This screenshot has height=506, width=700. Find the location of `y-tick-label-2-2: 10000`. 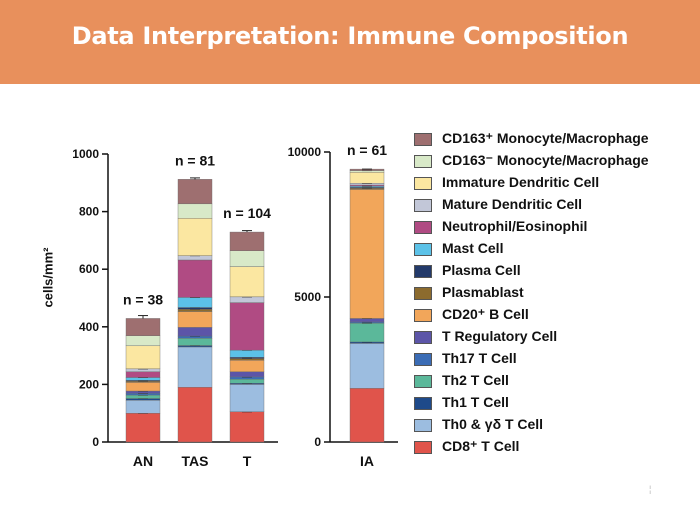

y-tick-label-2-2: 10000 is located at coordinates (305, 152).